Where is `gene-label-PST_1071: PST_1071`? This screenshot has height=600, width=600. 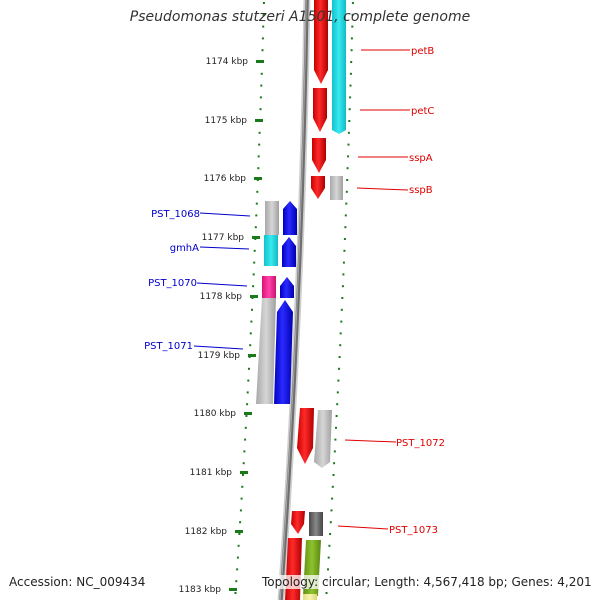 gene-label-PST_1071: PST_1071 is located at coordinates (168, 346).